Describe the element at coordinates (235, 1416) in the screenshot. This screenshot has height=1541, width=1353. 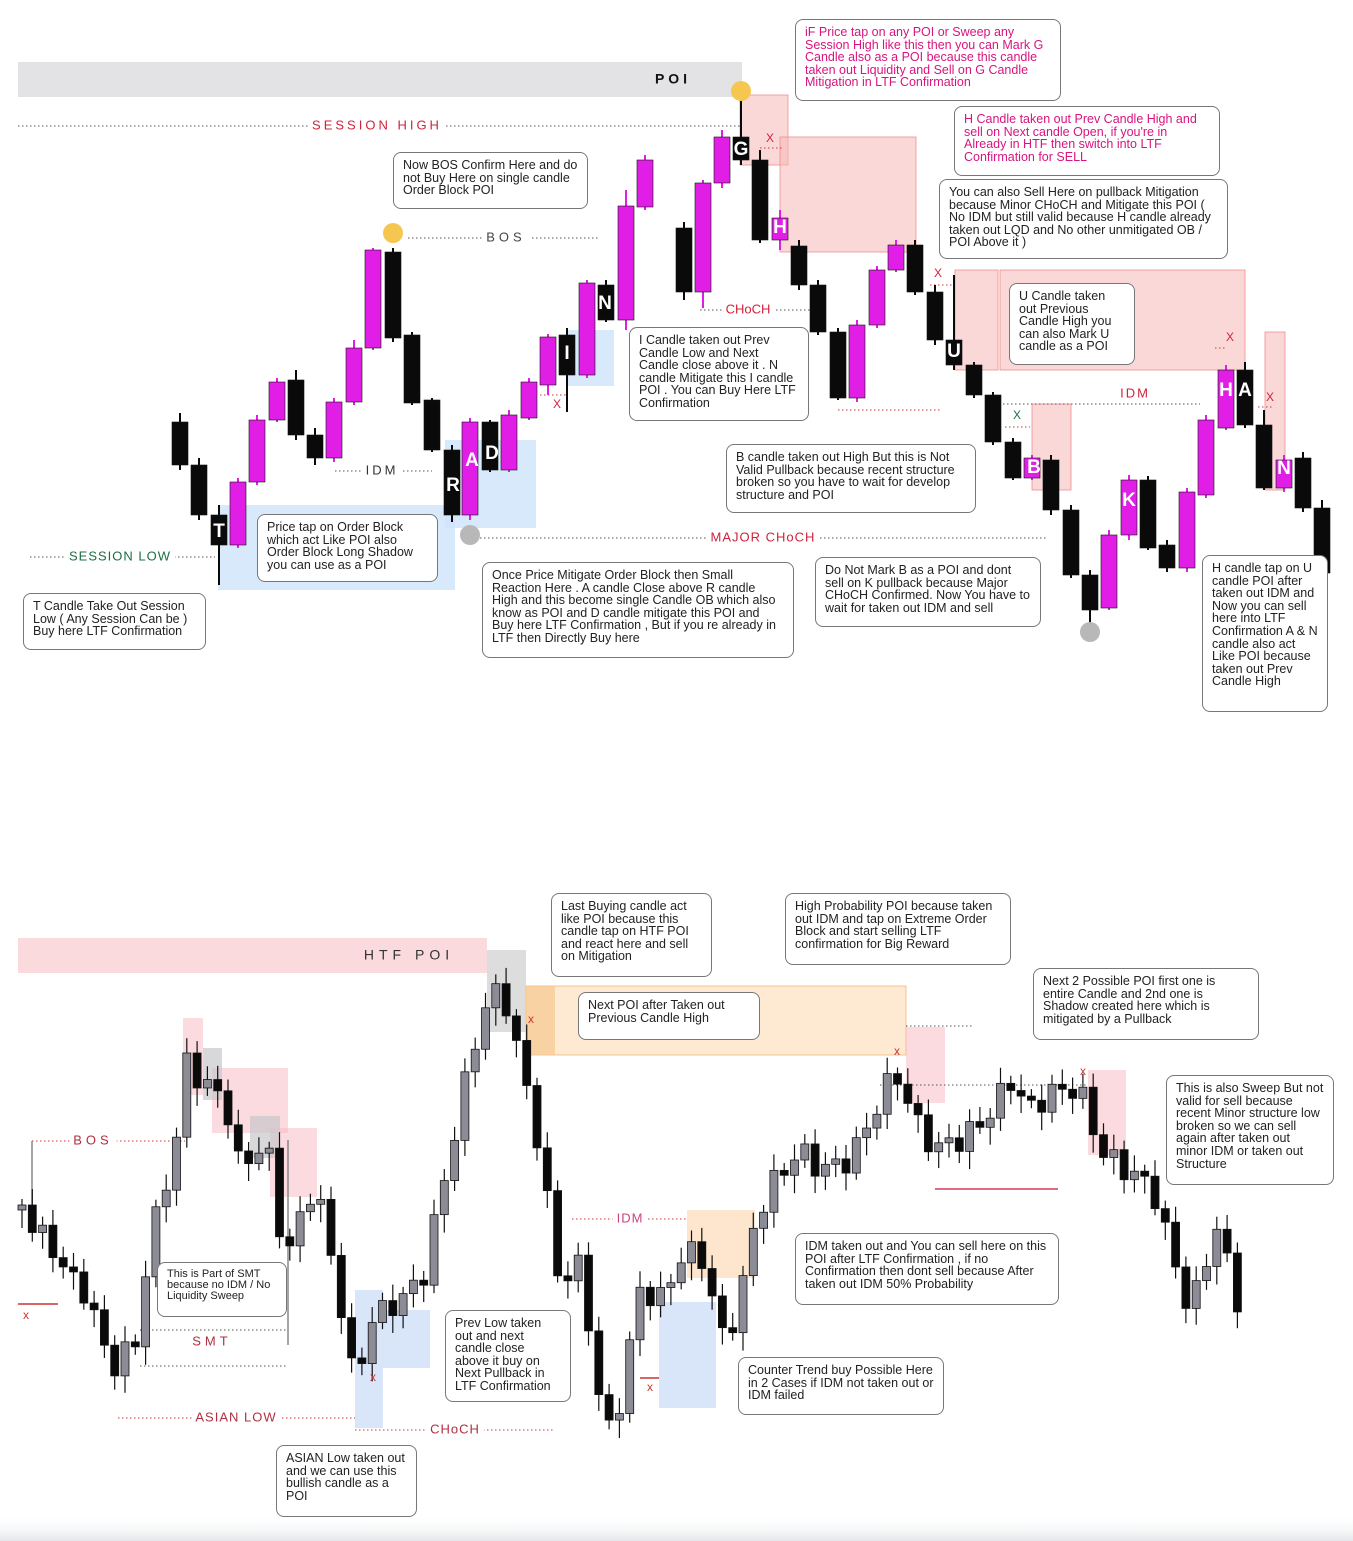
I see `asian-low-label: ASIAN LOW` at that location.